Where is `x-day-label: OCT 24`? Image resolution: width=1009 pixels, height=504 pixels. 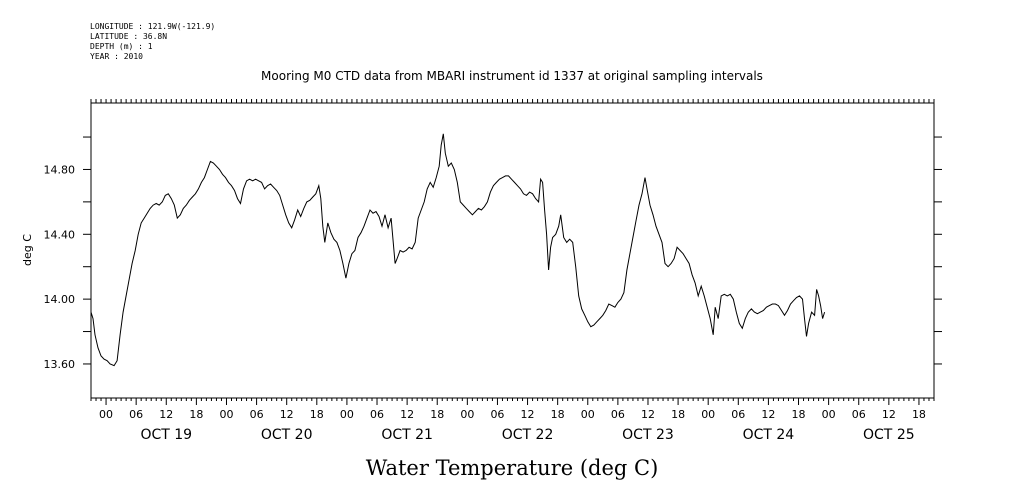 x-day-label: OCT 24 is located at coordinates (769, 435).